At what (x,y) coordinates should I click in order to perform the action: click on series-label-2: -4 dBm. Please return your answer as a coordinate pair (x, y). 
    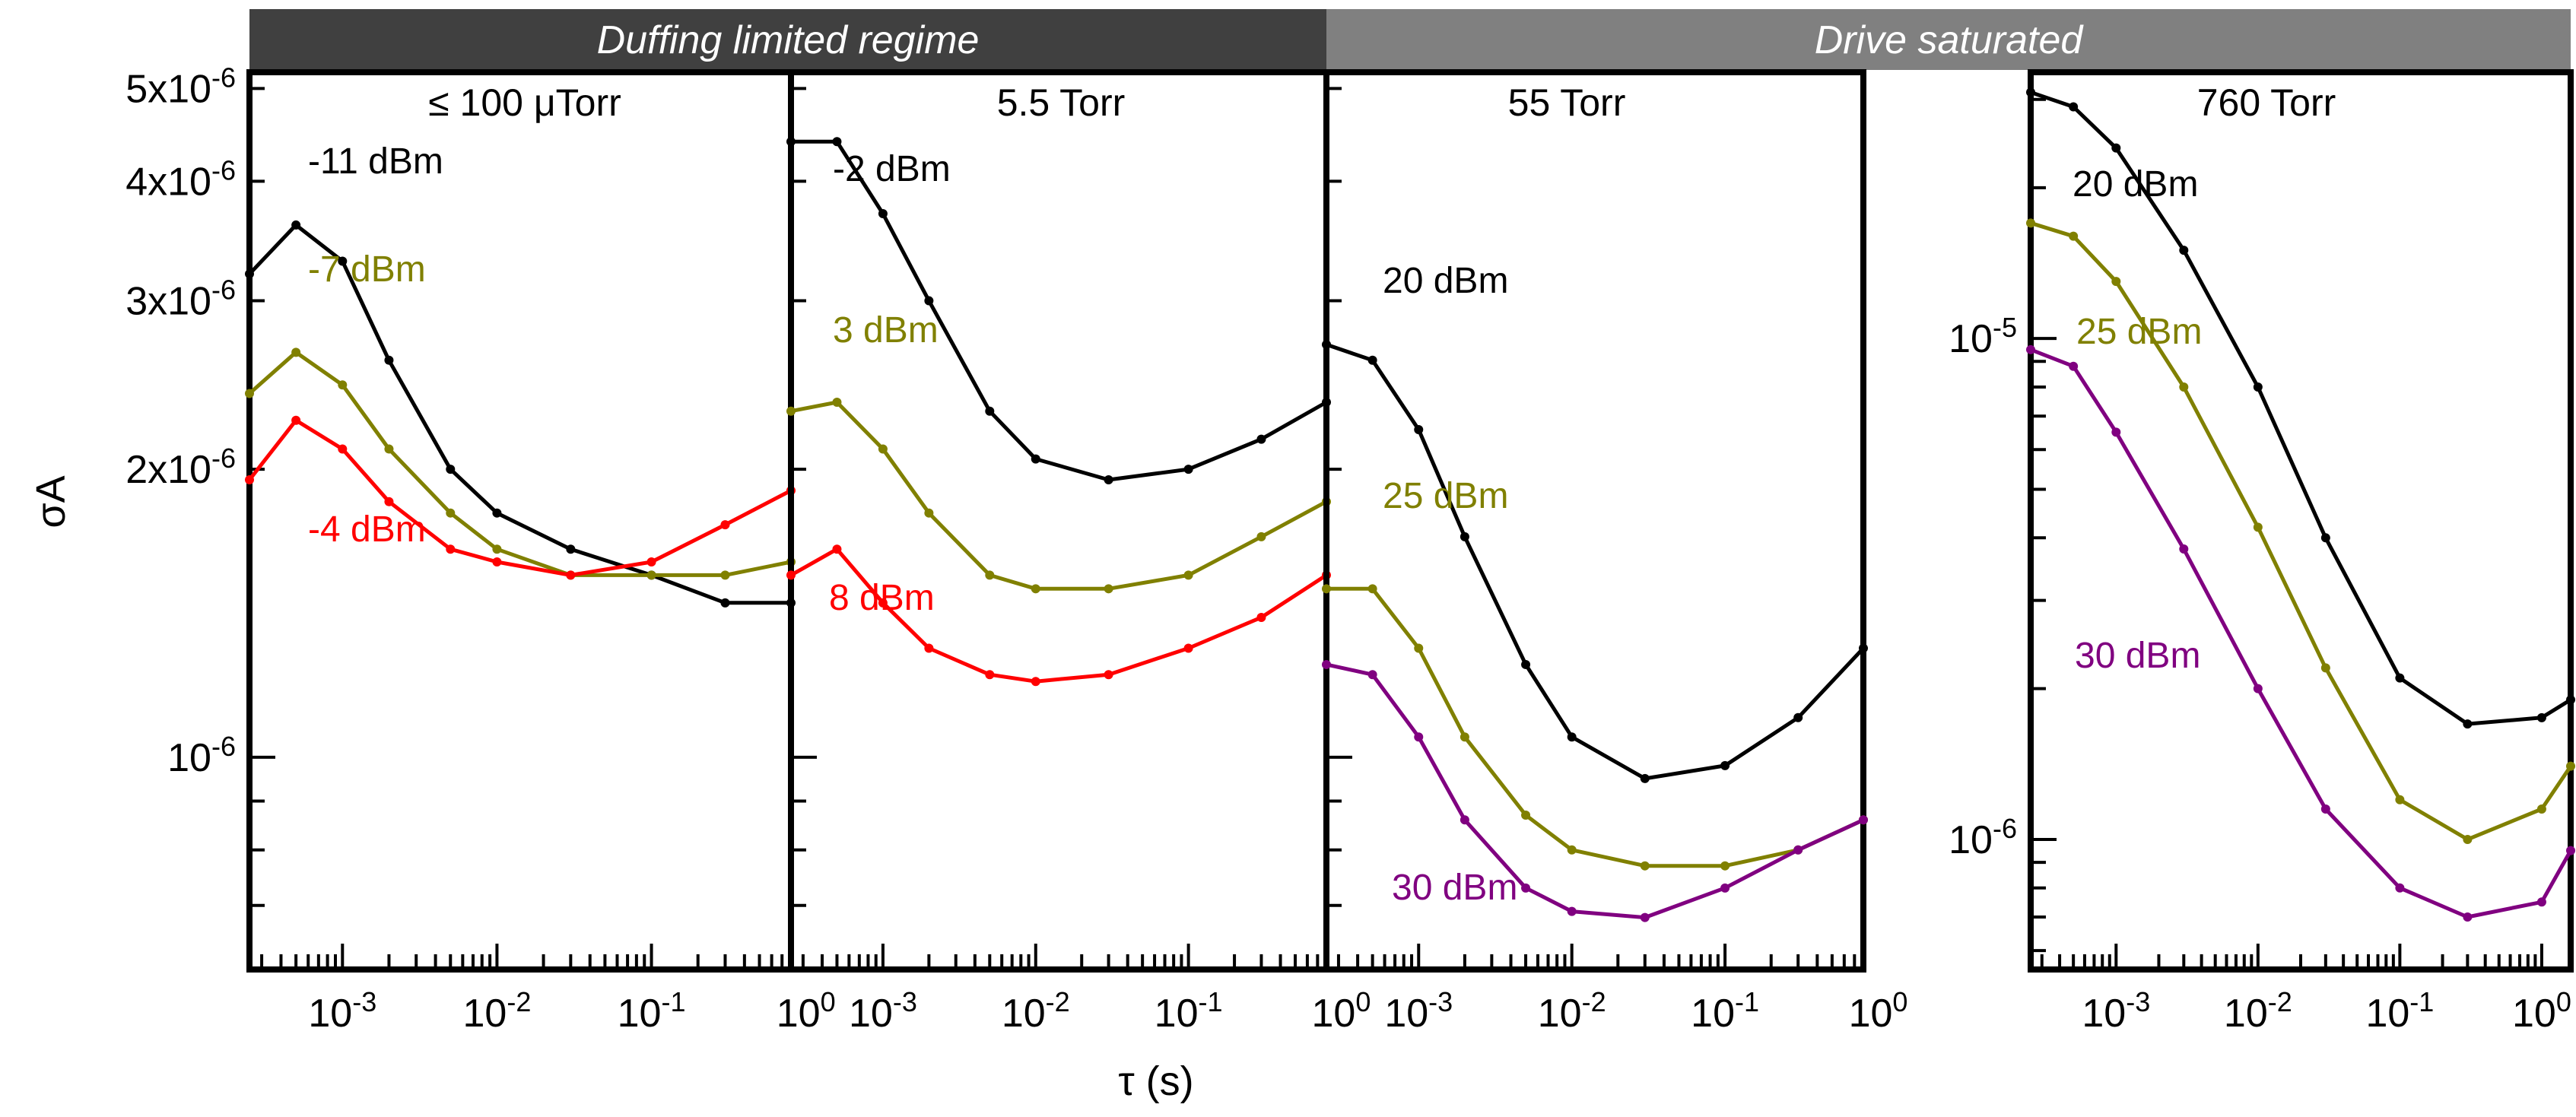
    Looking at the image, I should click on (367, 529).